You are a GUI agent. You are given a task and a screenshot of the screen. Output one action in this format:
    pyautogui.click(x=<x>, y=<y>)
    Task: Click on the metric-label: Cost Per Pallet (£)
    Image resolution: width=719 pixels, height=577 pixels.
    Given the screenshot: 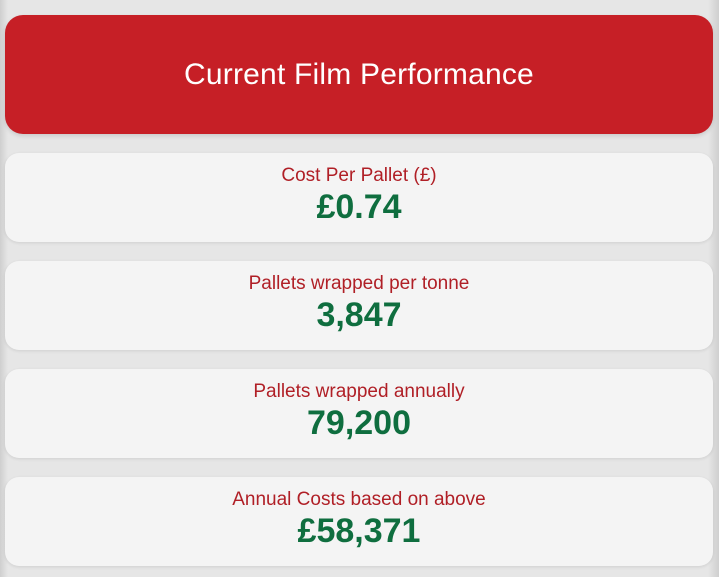 What is the action you would take?
    pyautogui.click(x=359, y=175)
    